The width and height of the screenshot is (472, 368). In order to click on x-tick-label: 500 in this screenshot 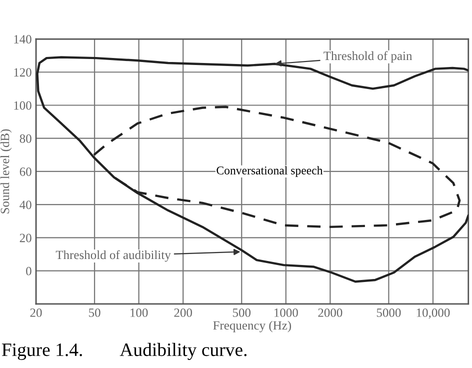, I will do `click(241, 312)`.